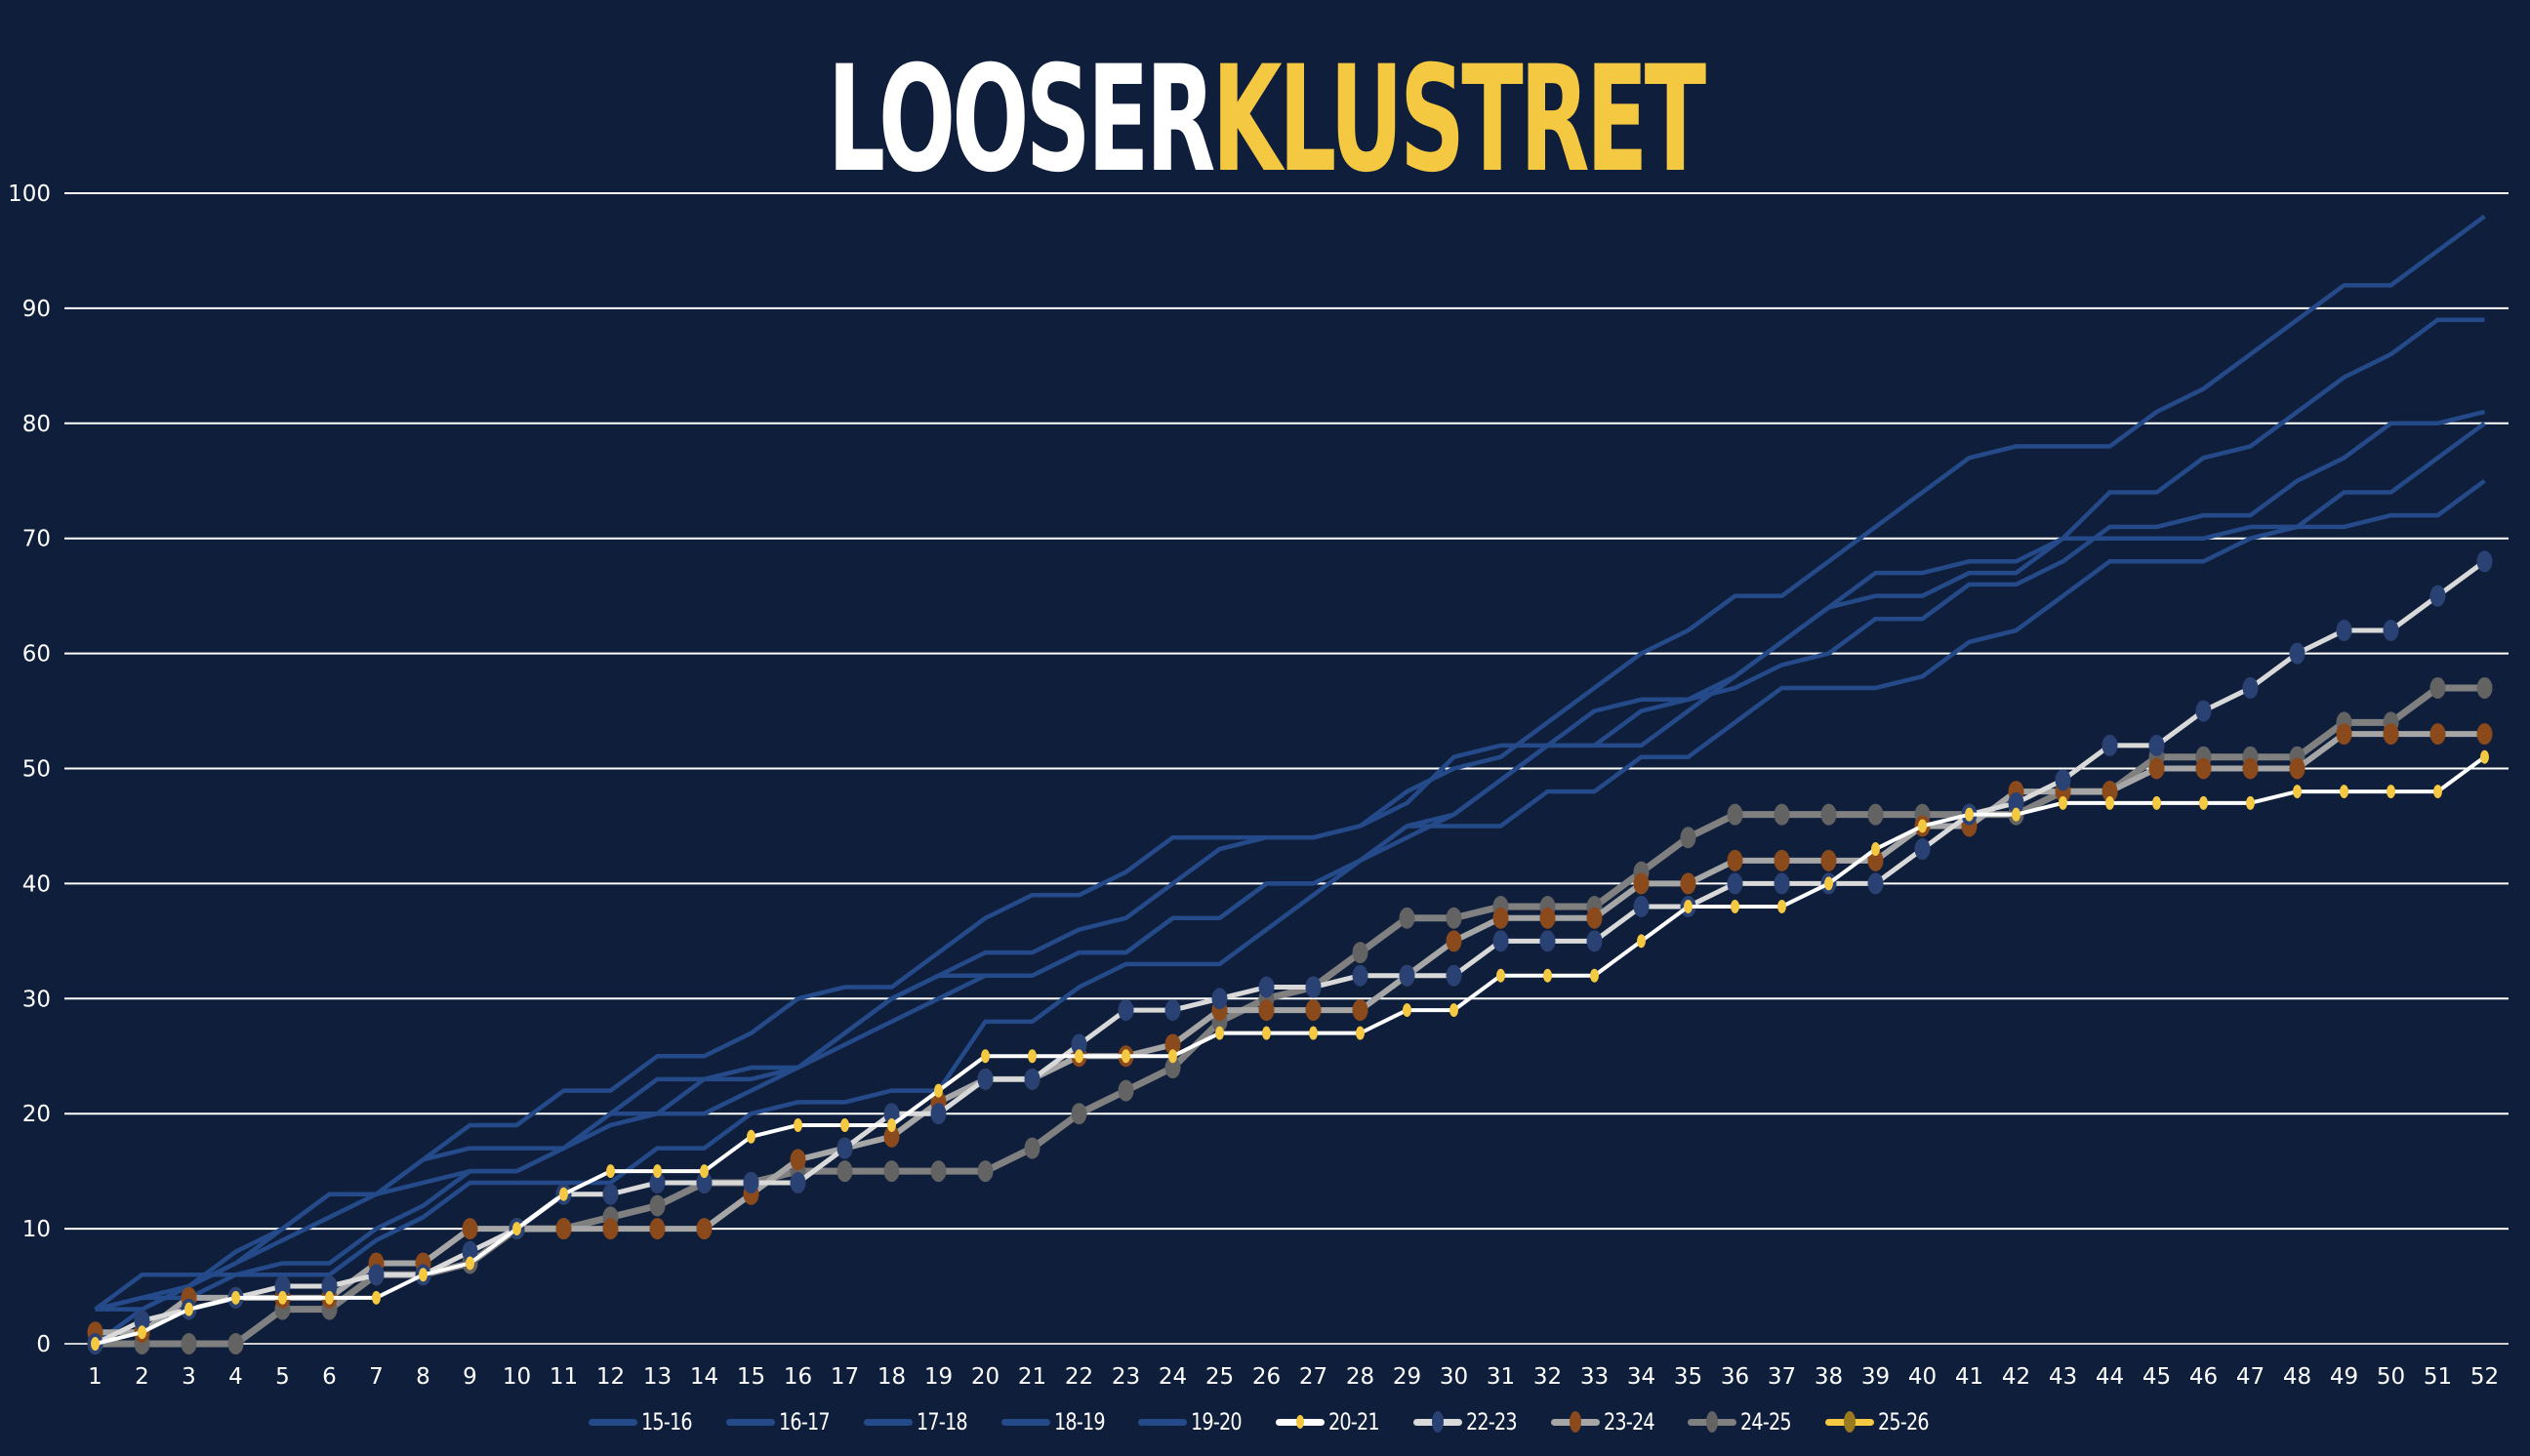 This screenshot has height=1456, width=2530. Describe the element at coordinates (1608, 1422) in the screenshot. I see `legend-item: 23-24` at that location.